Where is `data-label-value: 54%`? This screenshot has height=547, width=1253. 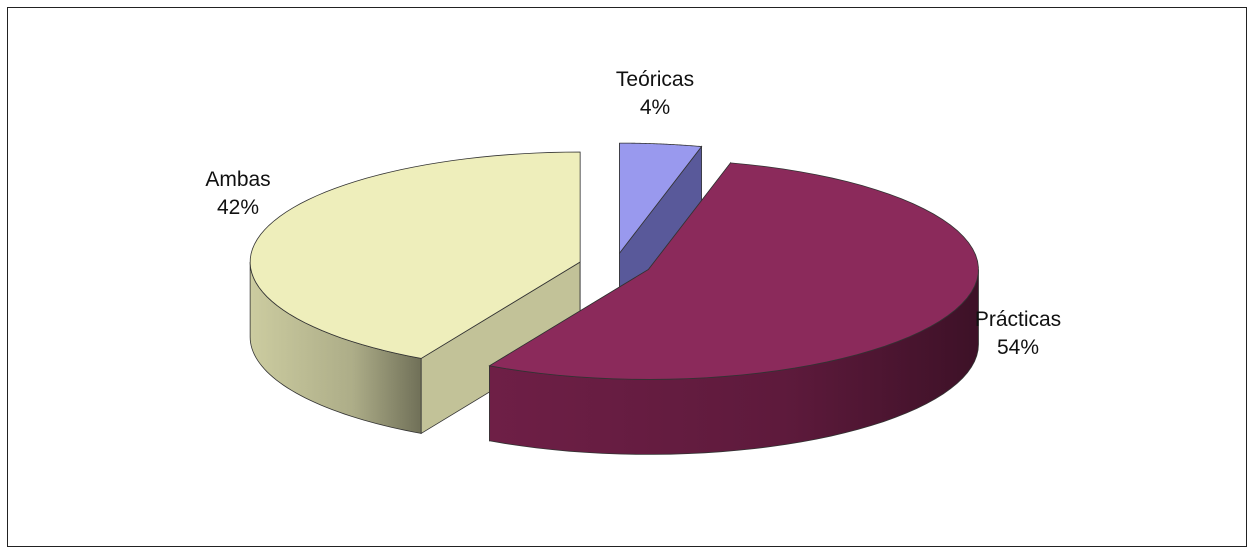 data-label-value: 54% is located at coordinates (1018, 347).